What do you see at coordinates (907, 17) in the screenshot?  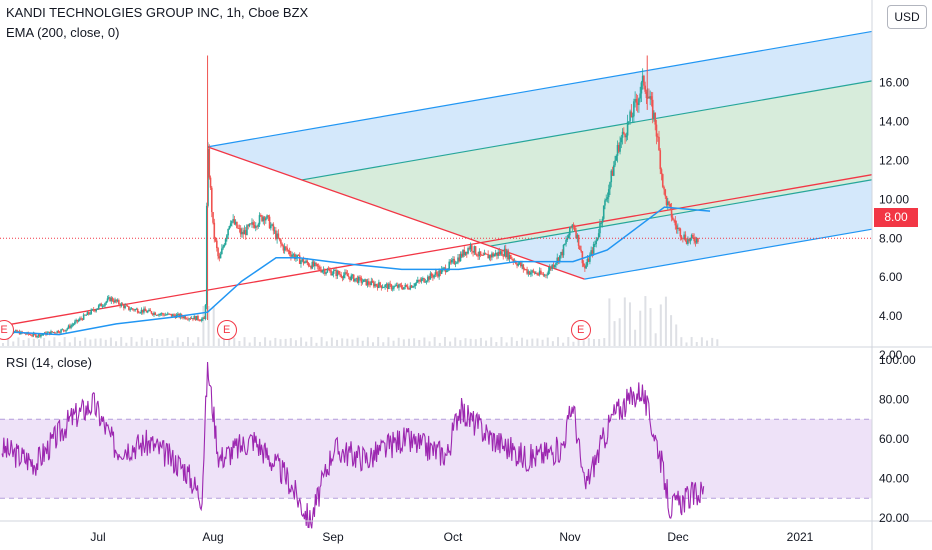 I see `currency-button: USD` at bounding box center [907, 17].